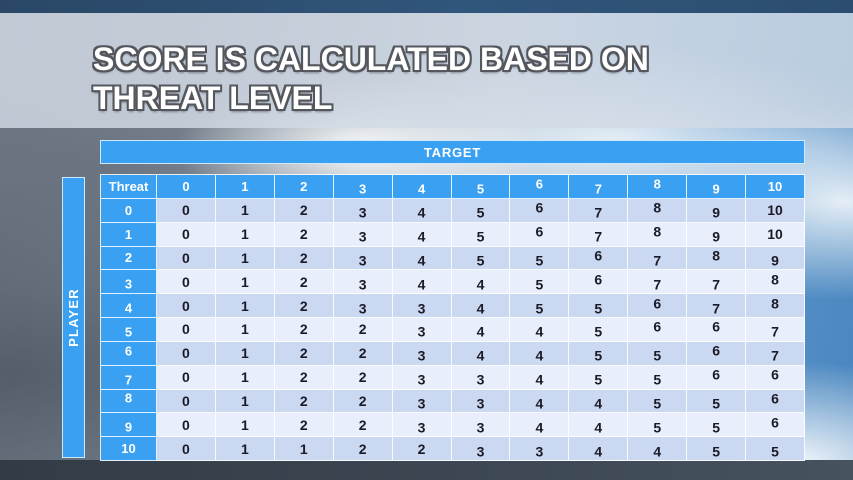  What do you see at coordinates (599, 306) in the screenshot?
I see `score-cell-r4-c7: 5` at bounding box center [599, 306].